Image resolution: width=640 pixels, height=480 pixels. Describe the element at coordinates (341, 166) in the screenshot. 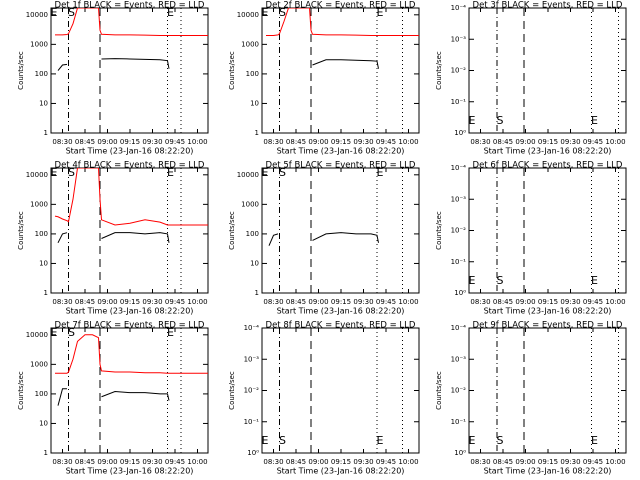

I see `chart-title: Det 5f BLACK = Events, RED = LLD` at that location.